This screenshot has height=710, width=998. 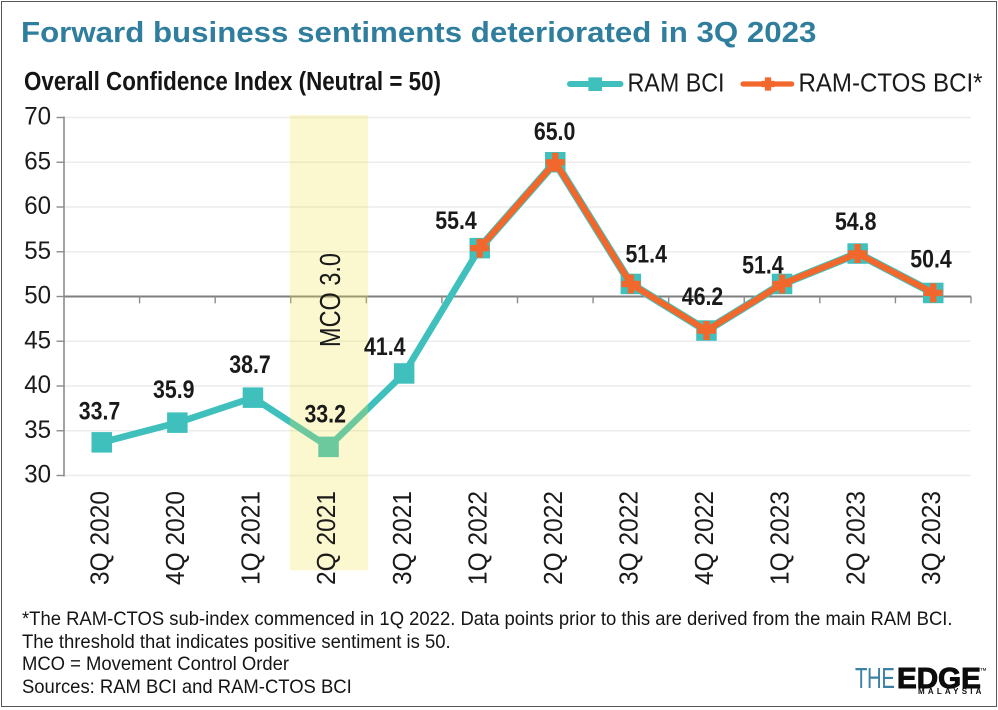 I want to click on svg-text: 3Q 2022, so click(x=629, y=538).